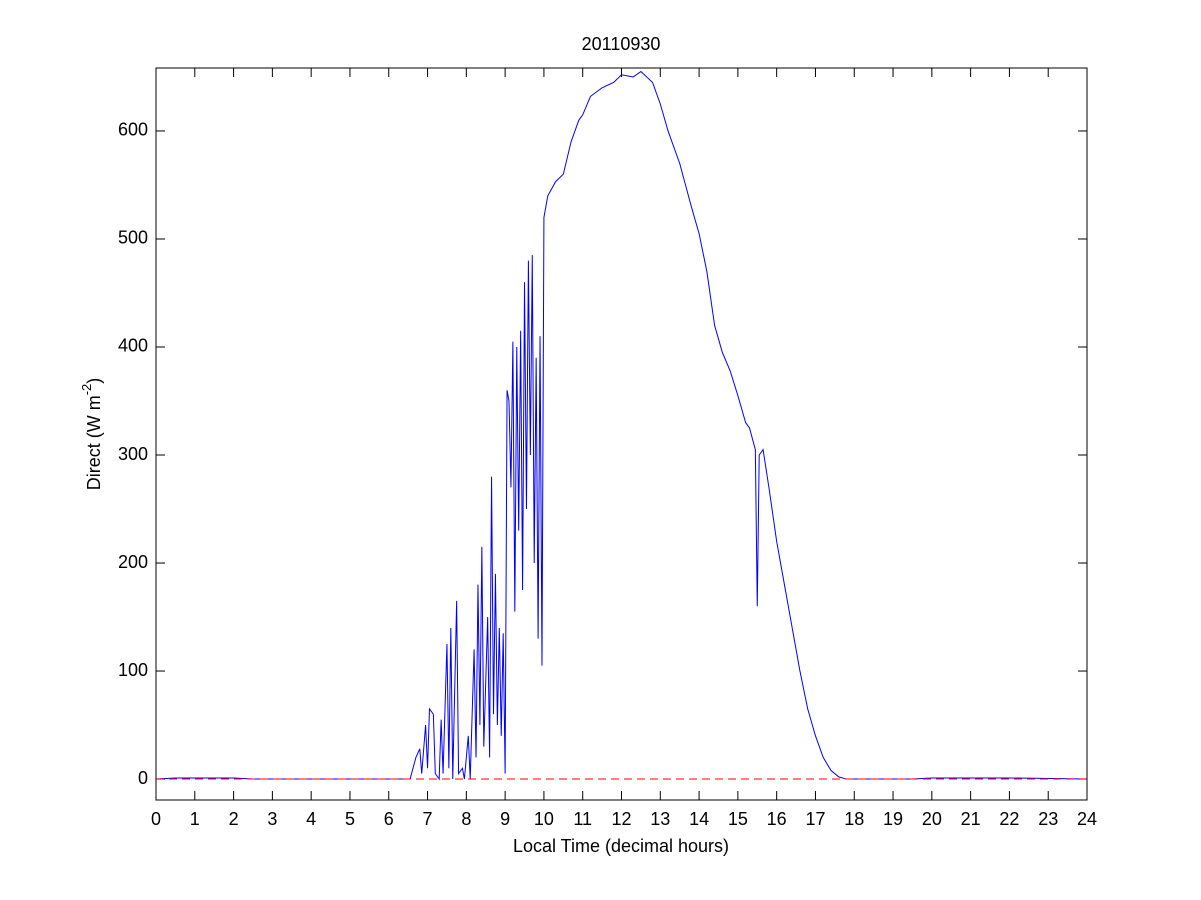 The width and height of the screenshot is (1201, 900). Describe the element at coordinates (544, 819) in the screenshot. I see `x-tick-label: 10` at that location.